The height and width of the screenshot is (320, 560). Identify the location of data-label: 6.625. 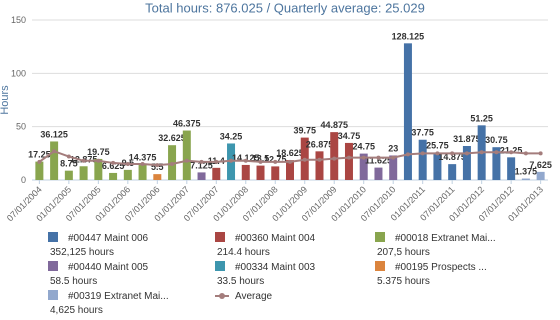
(113, 166).